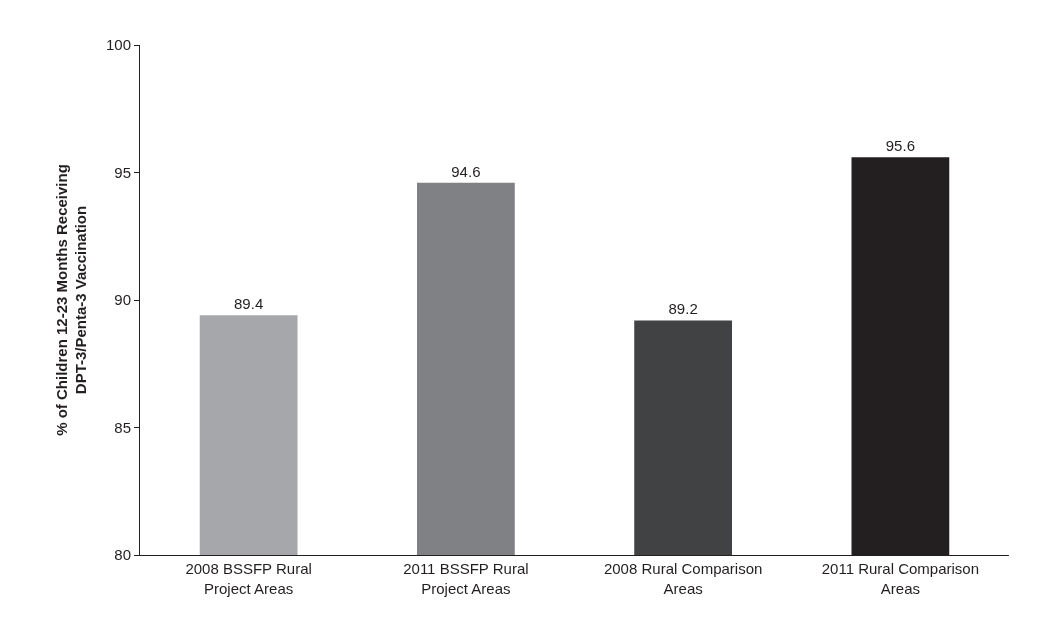  Describe the element at coordinates (122, 172) in the screenshot. I see `y-tick-label: 95` at that location.